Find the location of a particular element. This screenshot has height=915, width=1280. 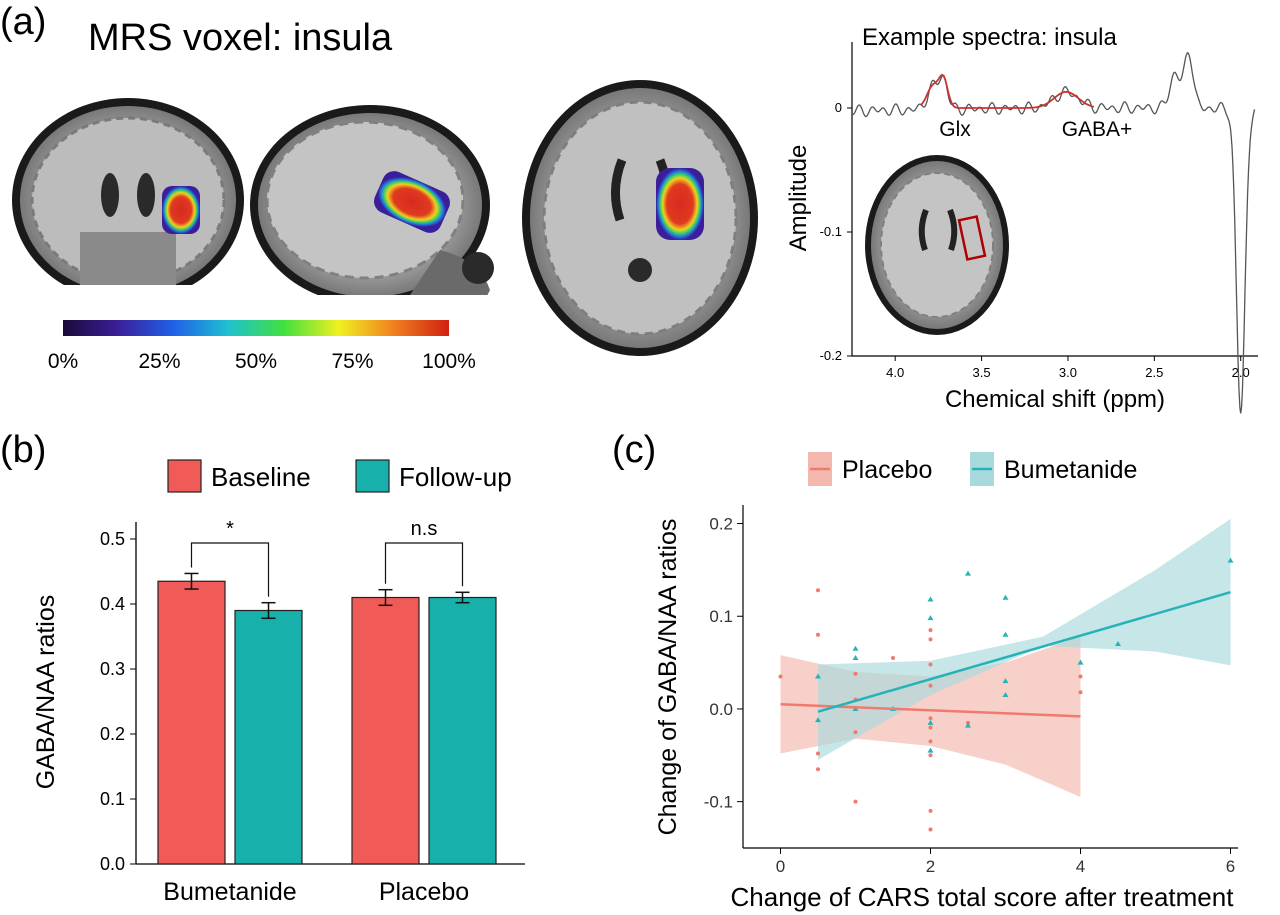

inset-voxel-box is located at coordinates (972, 238).